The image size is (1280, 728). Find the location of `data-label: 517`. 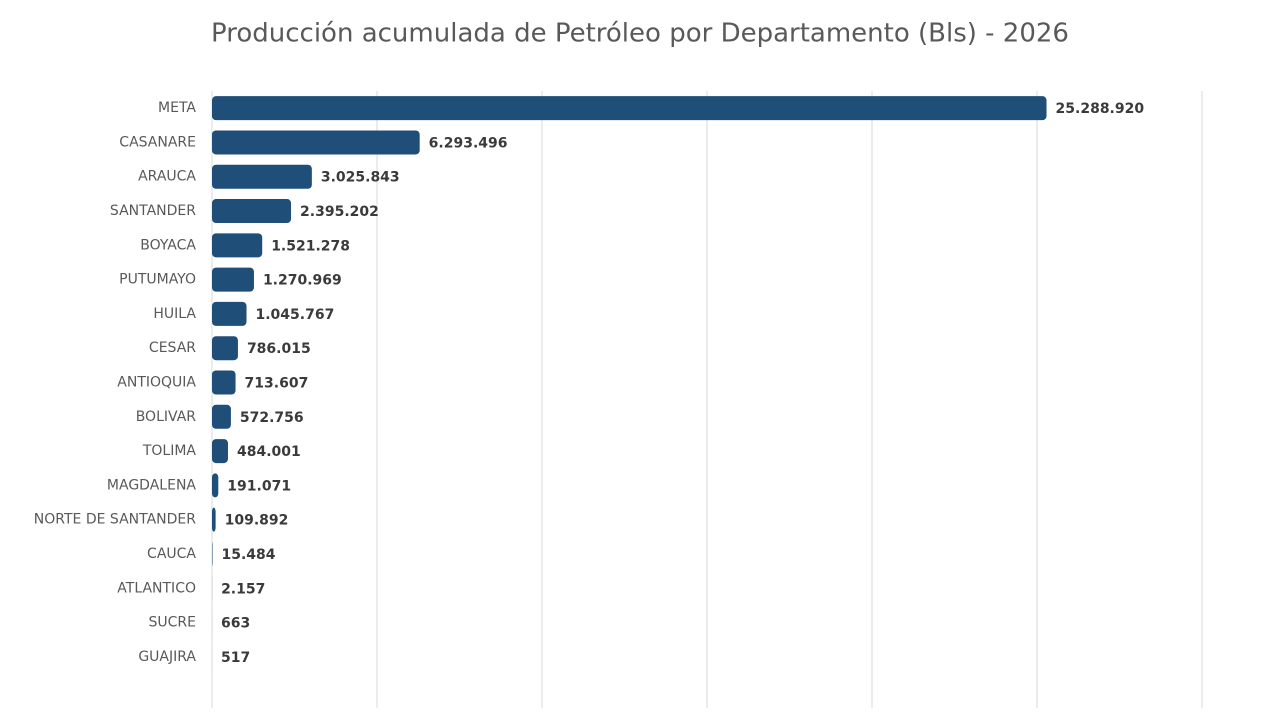

data-label: 517 is located at coordinates (235, 658).